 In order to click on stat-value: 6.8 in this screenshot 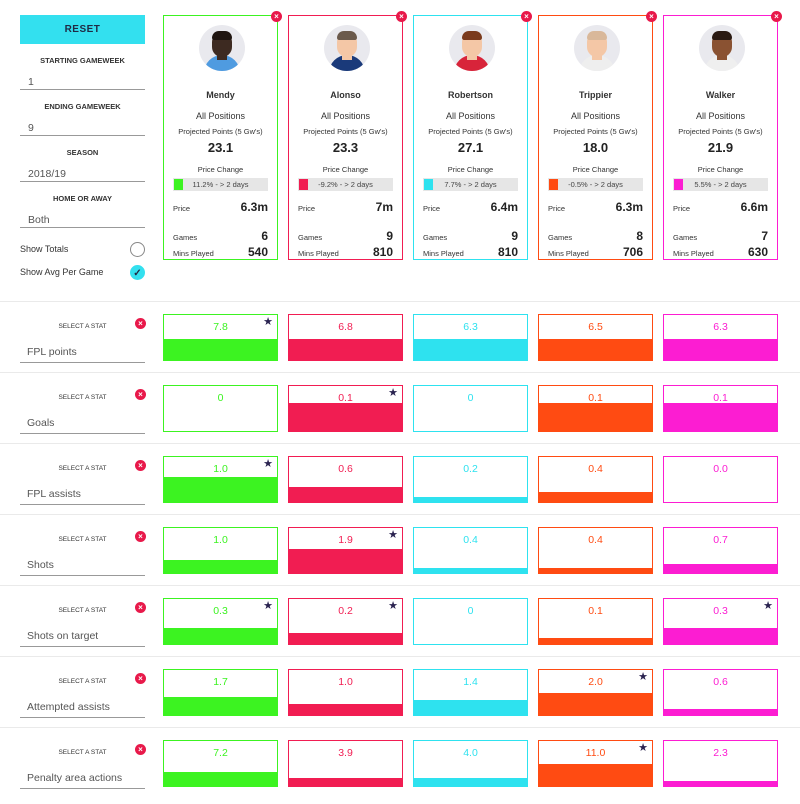, I will do `click(345, 327)`.